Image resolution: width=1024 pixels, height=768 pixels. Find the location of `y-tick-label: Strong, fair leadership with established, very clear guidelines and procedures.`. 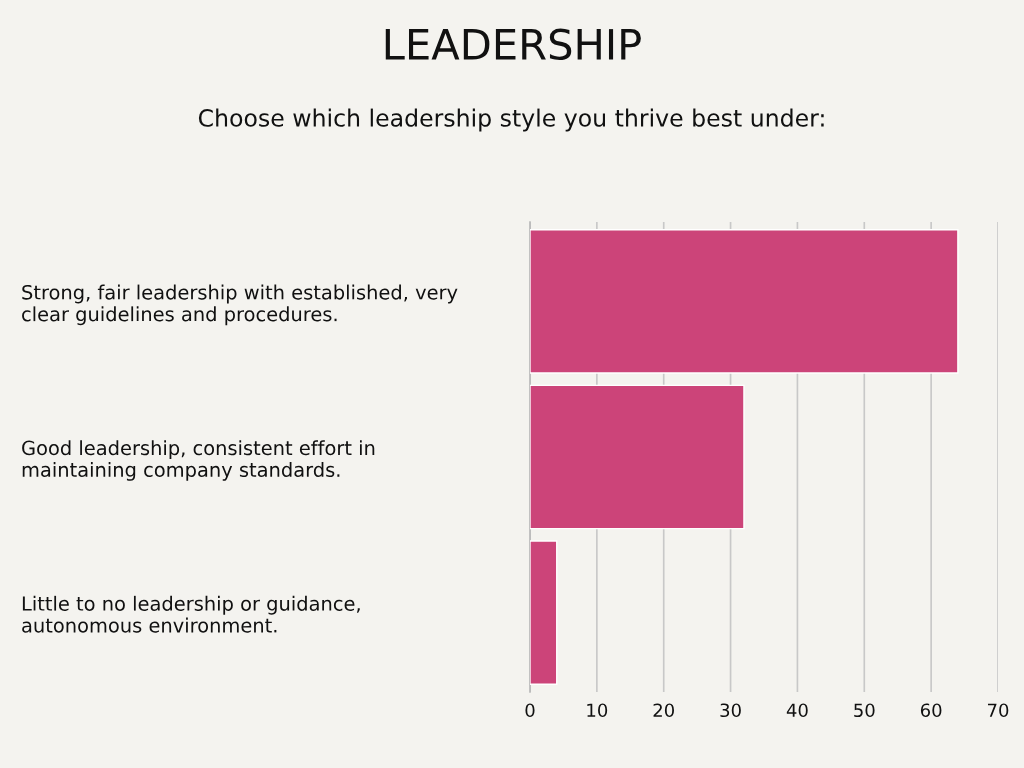

y-tick-label: Strong, fair leadership with established, very clear guidelines and procedures. is located at coordinates (240, 305).